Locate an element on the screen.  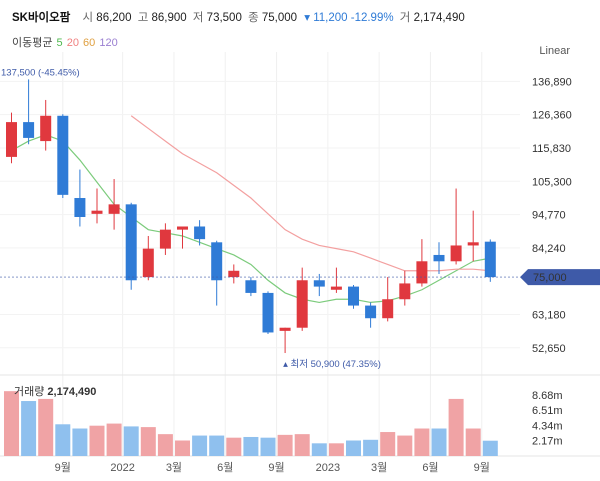
price-tick-label: 115,830 is located at coordinates (551, 149).